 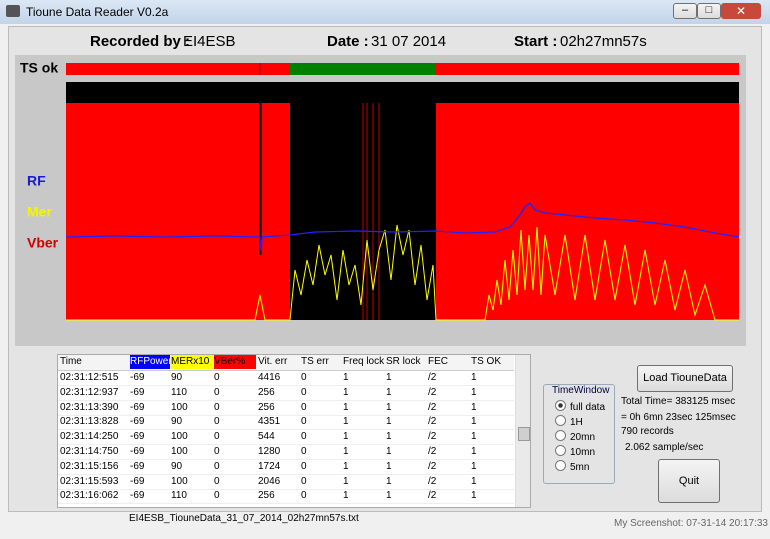 I want to click on column-header: RFPower, so click(x=151, y=362).